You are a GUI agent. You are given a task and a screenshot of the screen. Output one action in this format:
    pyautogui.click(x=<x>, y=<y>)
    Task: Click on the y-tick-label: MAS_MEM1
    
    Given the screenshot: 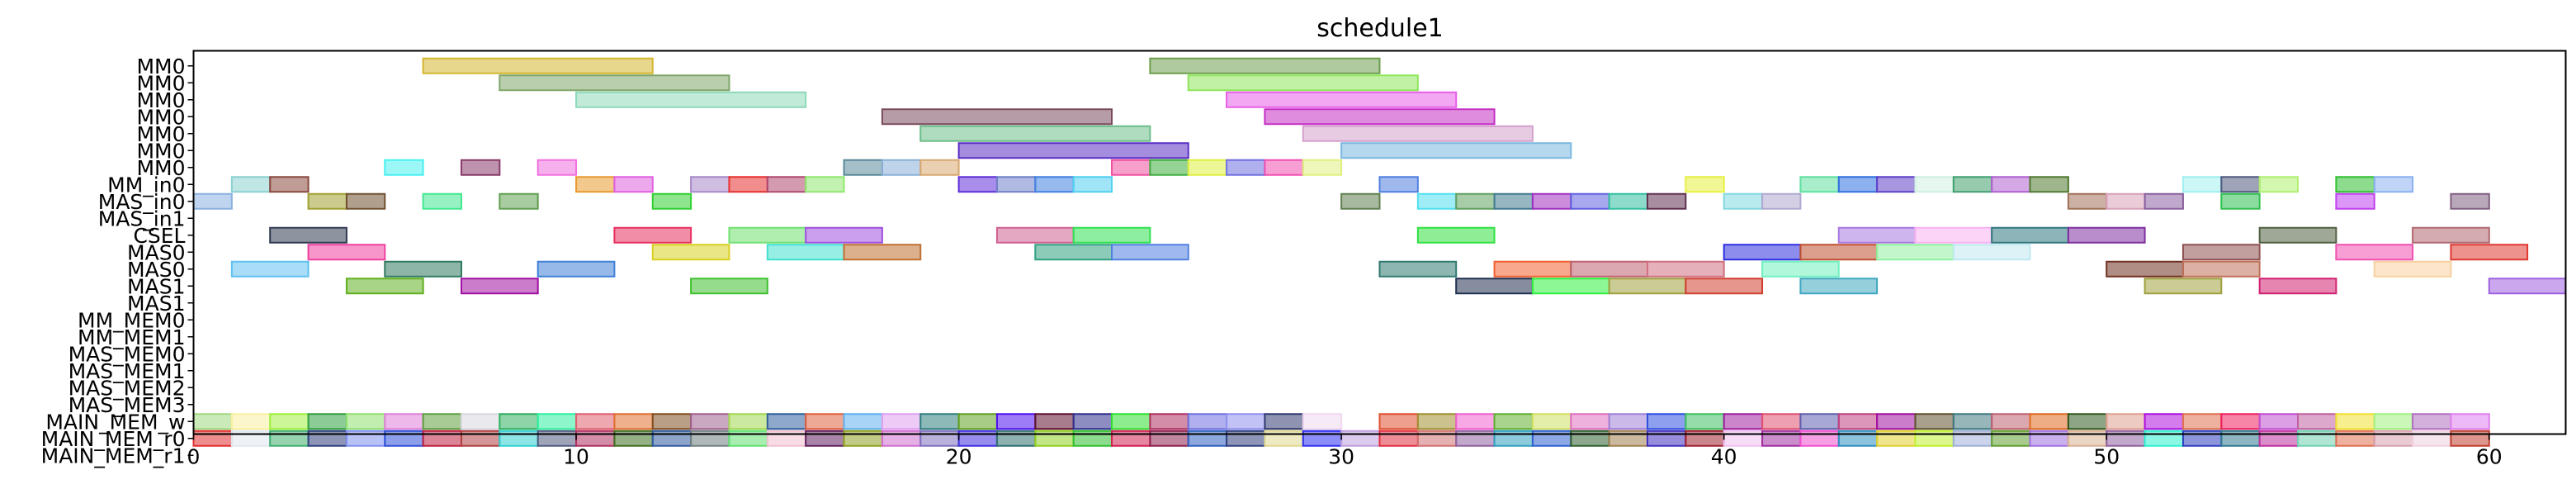 What is the action you would take?
    pyautogui.click(x=127, y=371)
    